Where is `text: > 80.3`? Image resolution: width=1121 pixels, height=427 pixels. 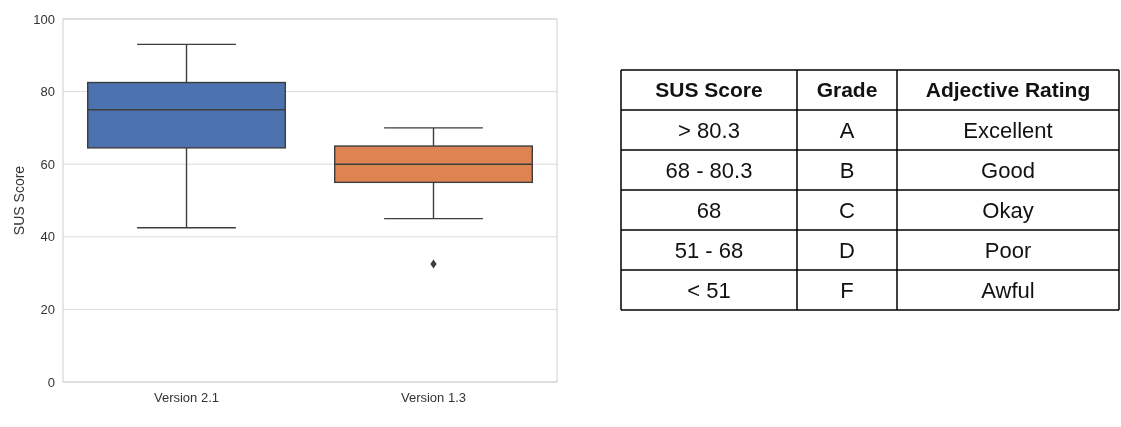 text: > 80.3 is located at coordinates (709, 130).